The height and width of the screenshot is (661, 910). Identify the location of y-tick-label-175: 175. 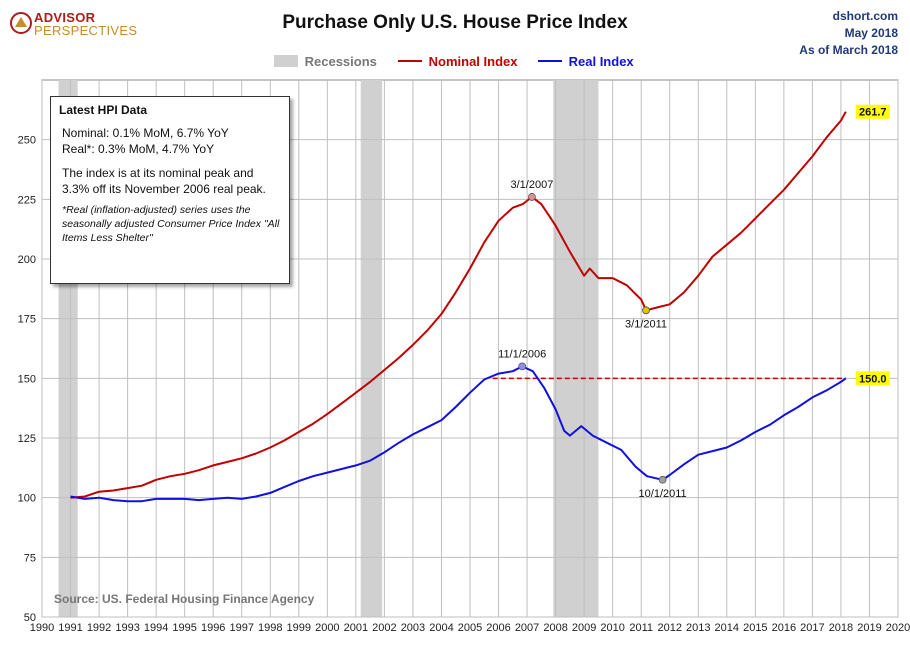
(27, 320).